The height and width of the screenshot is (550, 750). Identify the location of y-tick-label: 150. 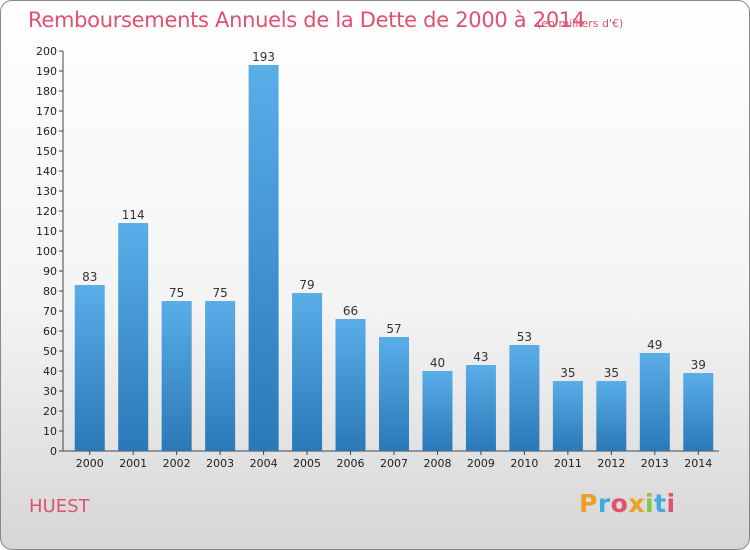
(46, 151).